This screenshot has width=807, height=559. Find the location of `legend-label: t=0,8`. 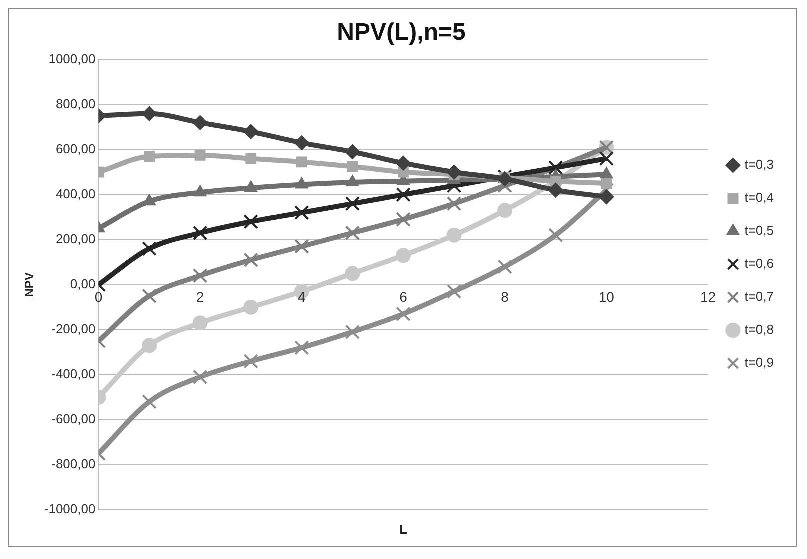

legend-label: t=0,8 is located at coordinates (759, 330).